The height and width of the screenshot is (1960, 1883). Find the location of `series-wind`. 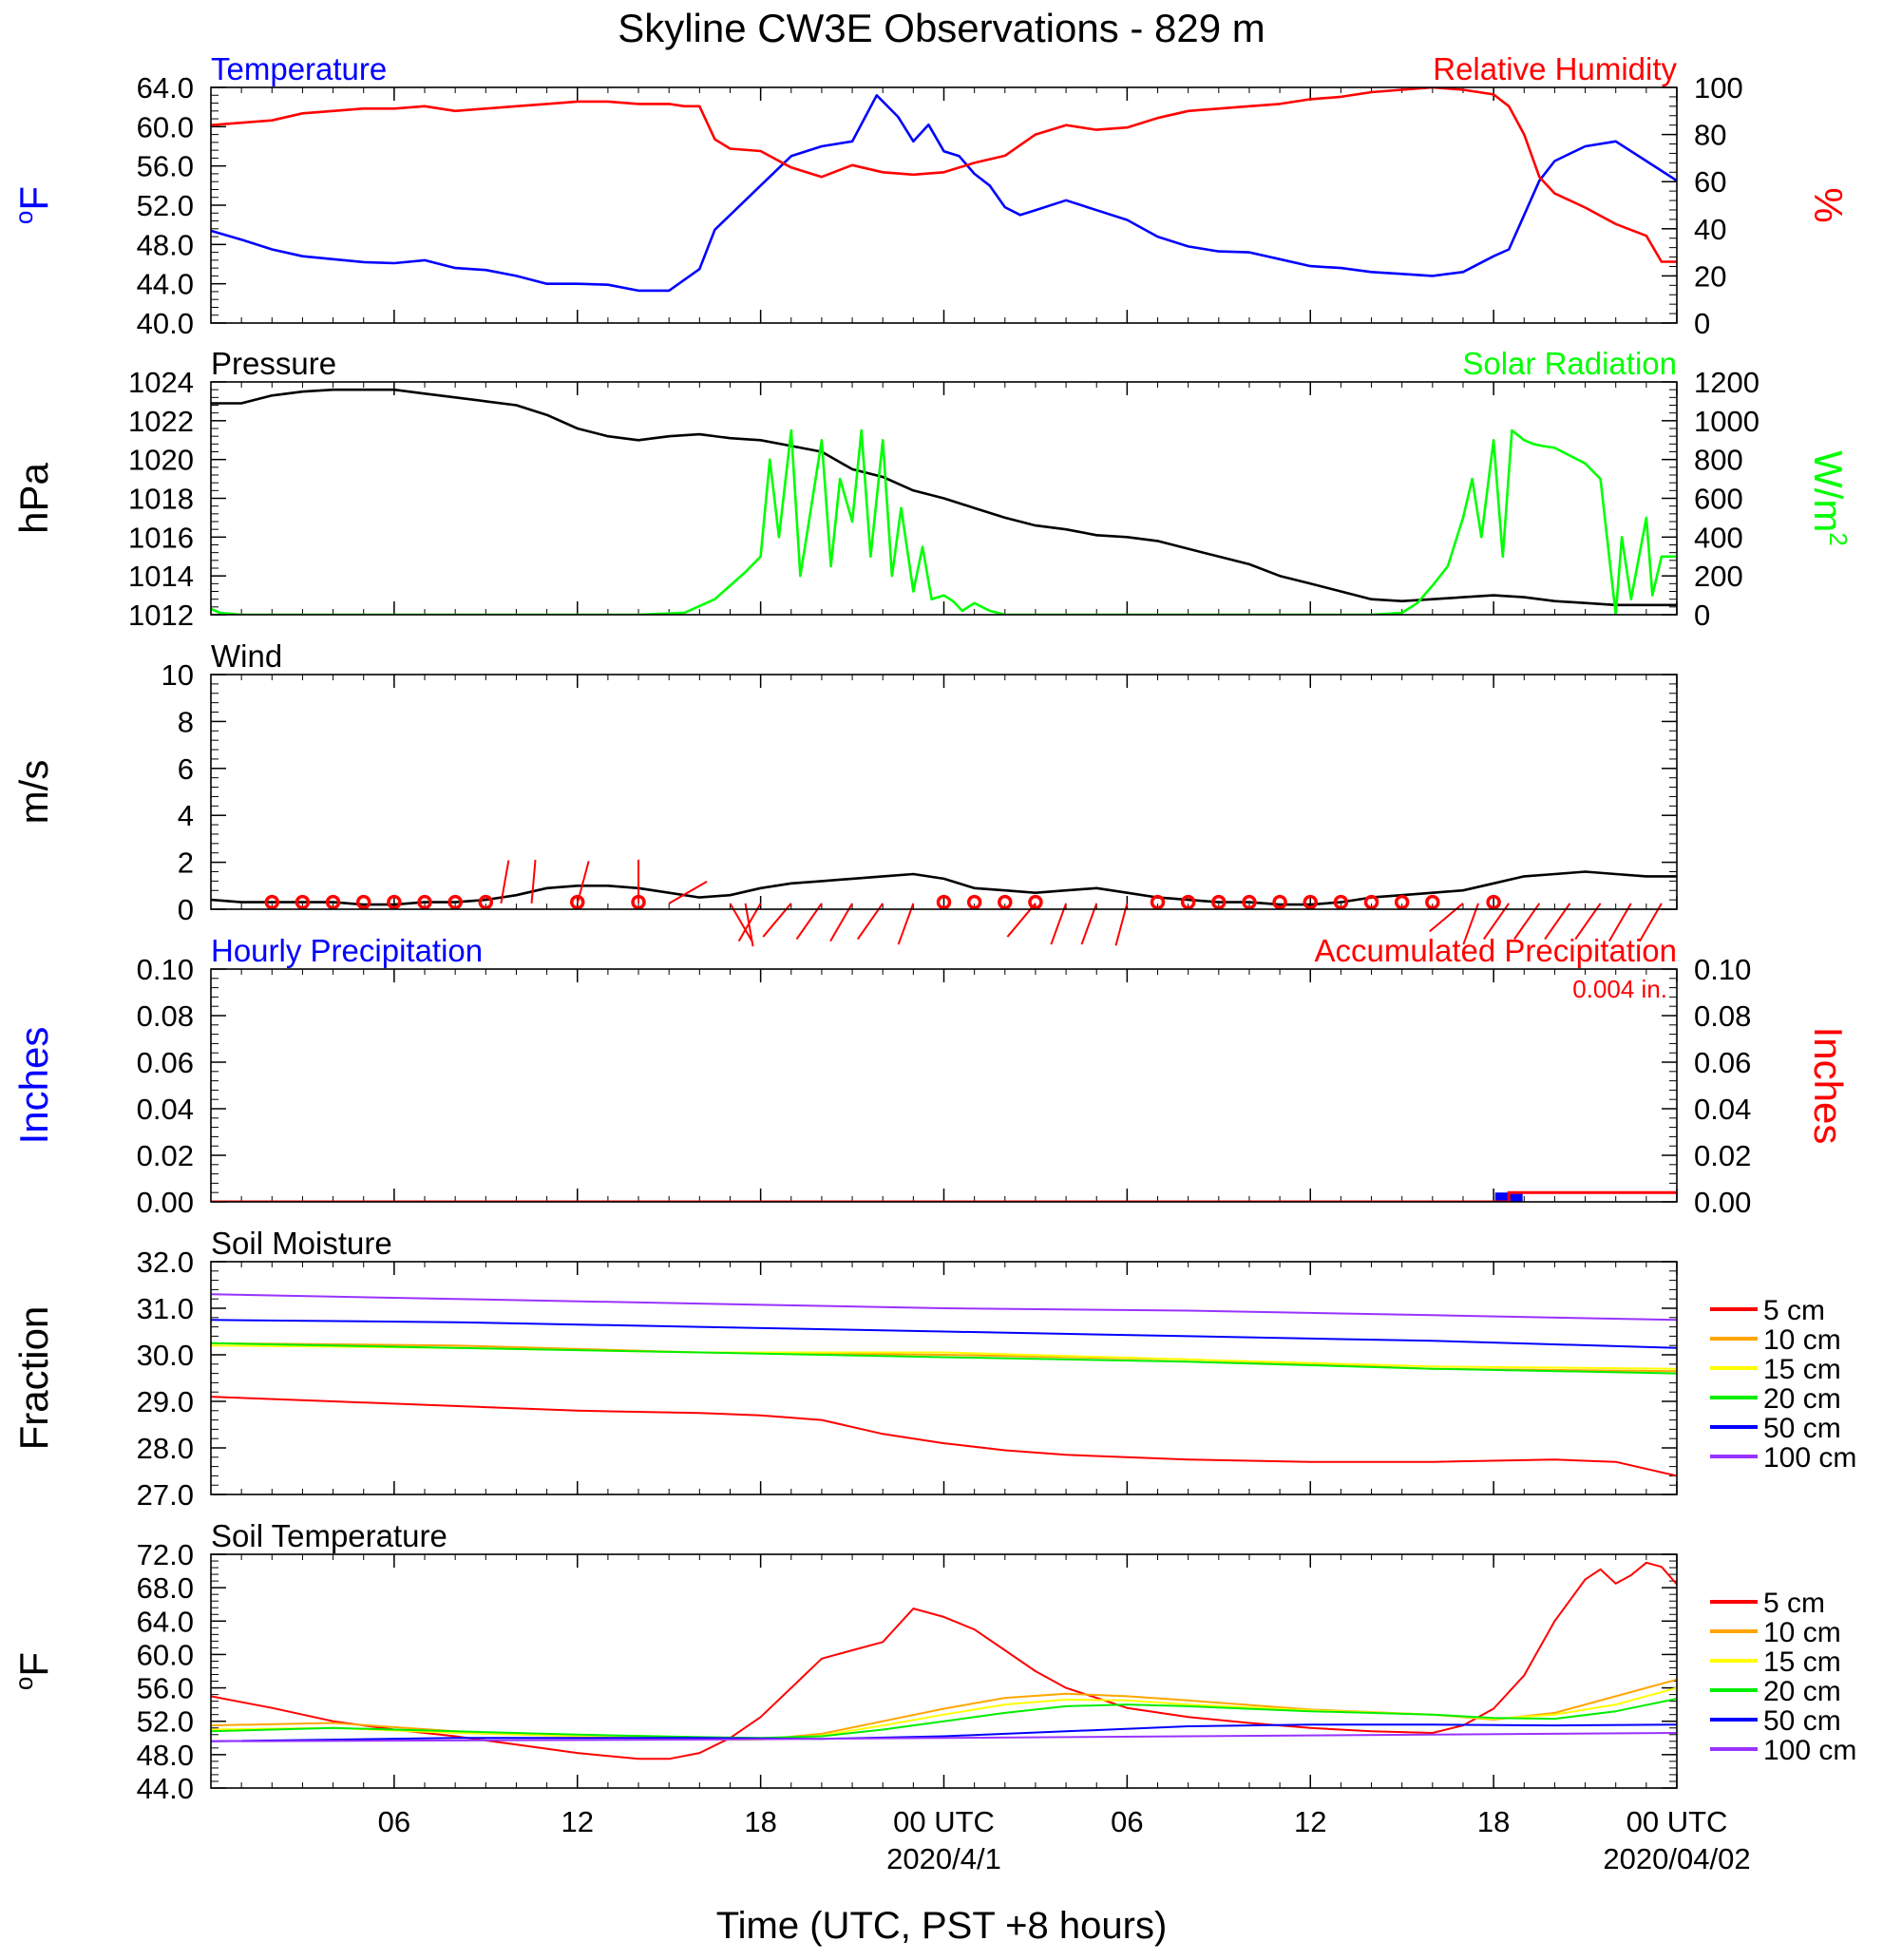

series-wind is located at coordinates (944, 888).